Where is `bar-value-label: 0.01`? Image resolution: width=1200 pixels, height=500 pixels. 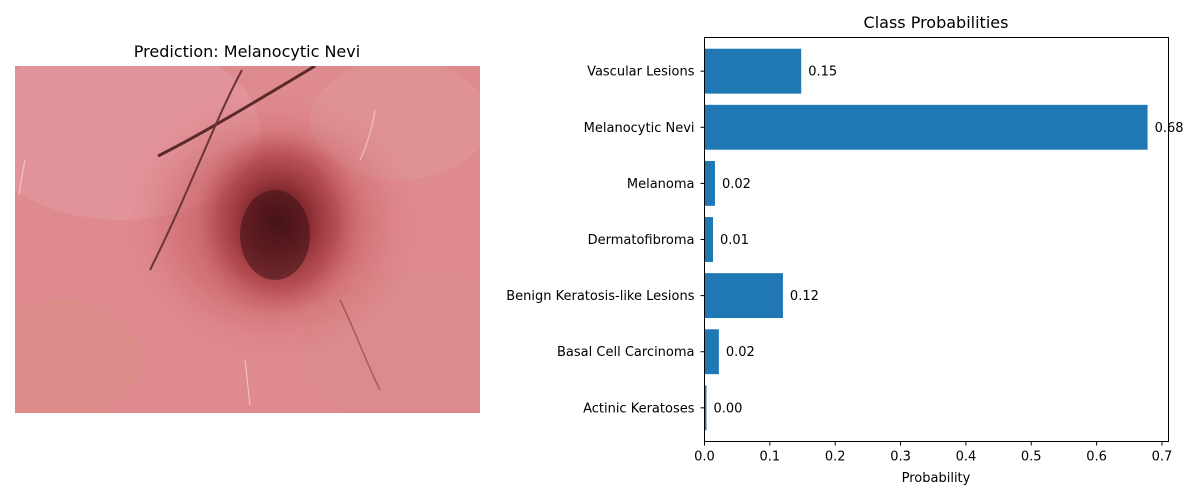 bar-value-label: 0.01 is located at coordinates (734, 240).